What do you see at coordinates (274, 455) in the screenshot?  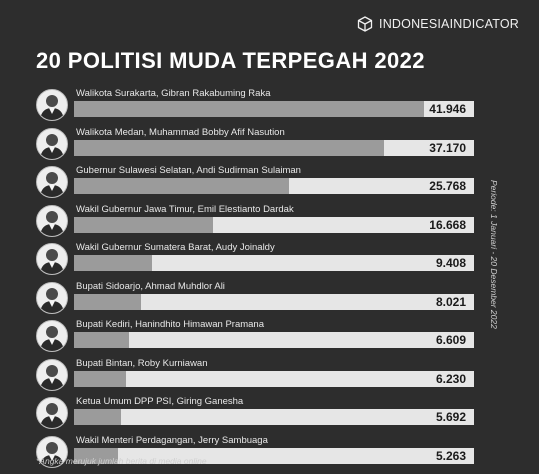 I see `bar-track: 5.263` at bounding box center [274, 455].